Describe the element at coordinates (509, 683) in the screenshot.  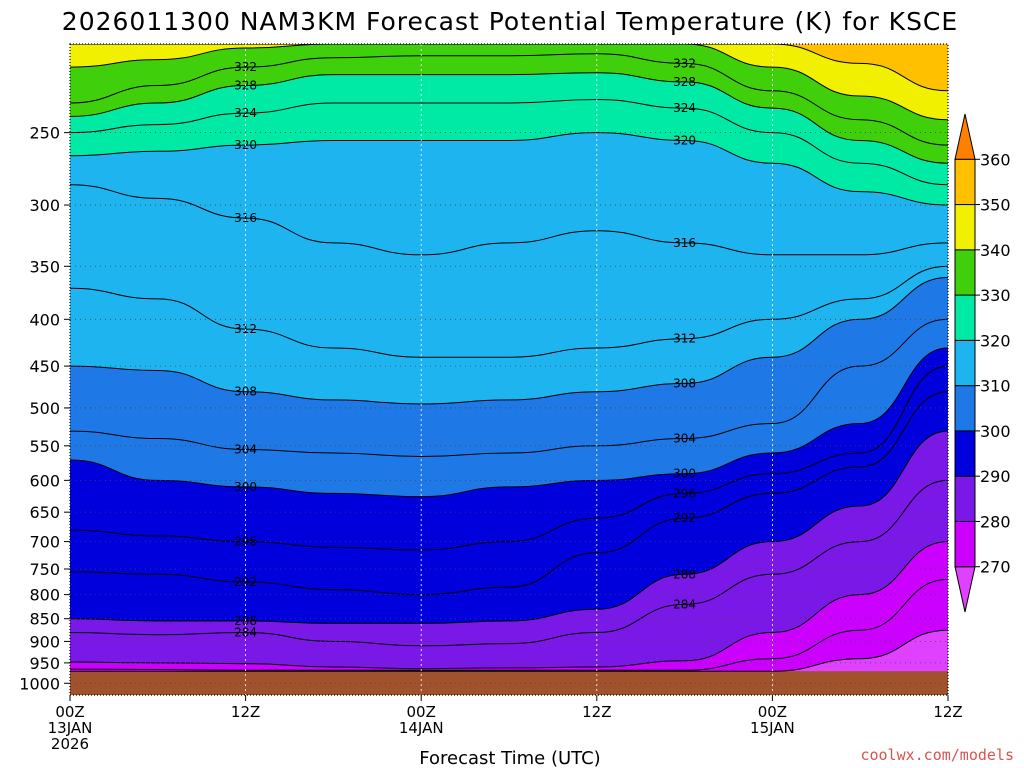
I see `ground-terrain` at that location.